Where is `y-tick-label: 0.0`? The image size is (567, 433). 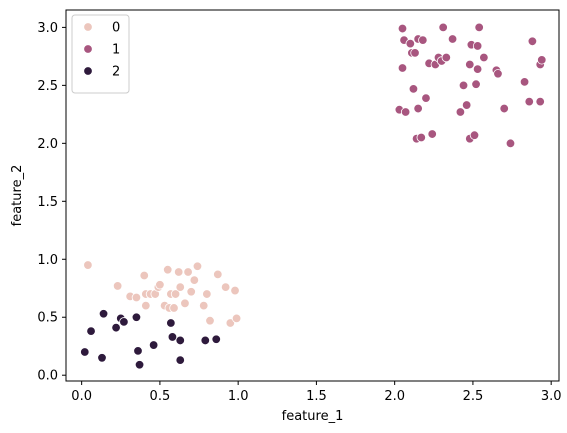
y-tick-label: 0.0 is located at coordinates (47, 376).